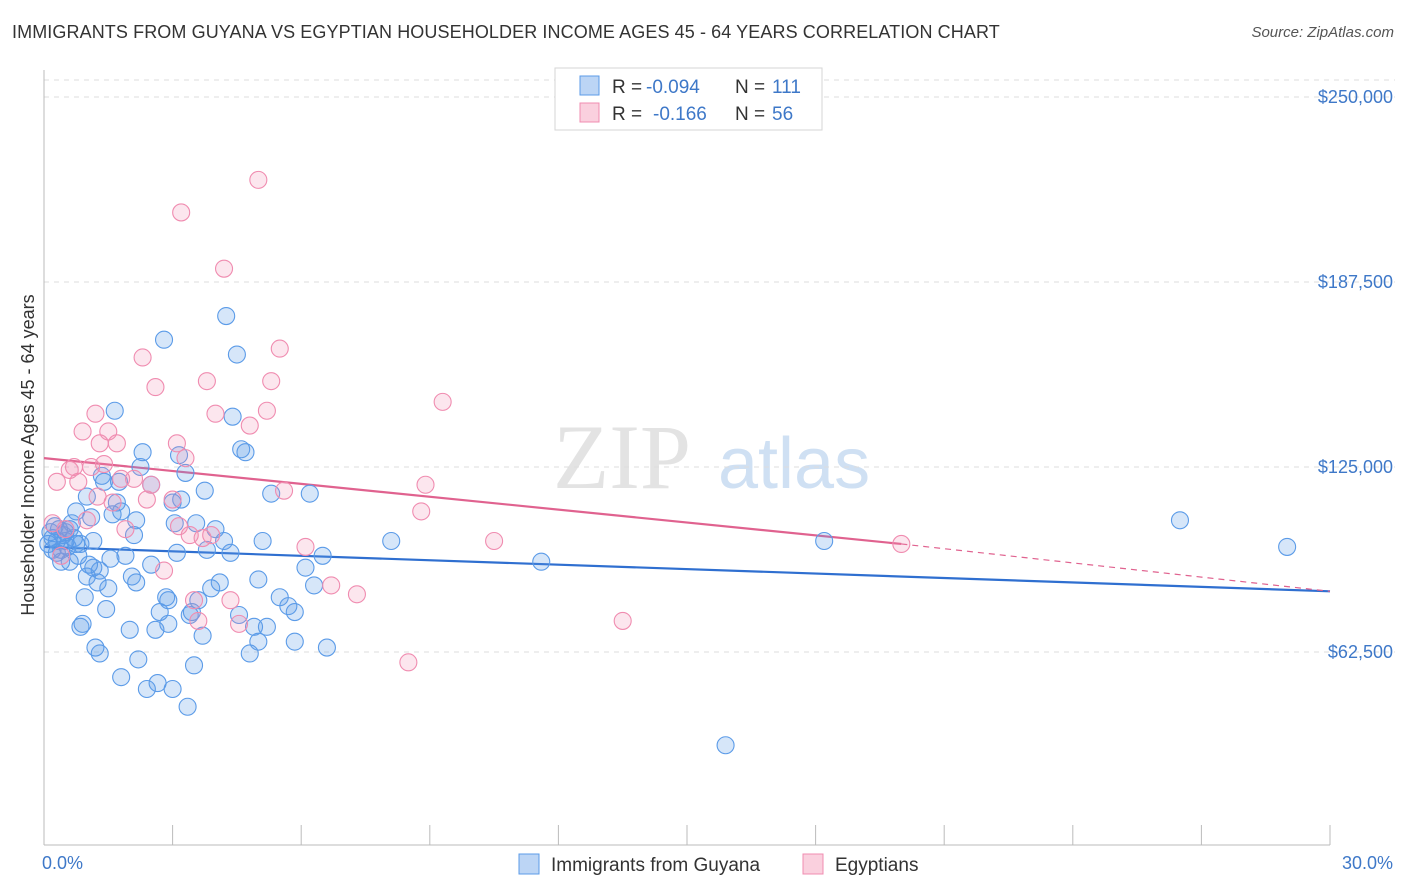  Describe the element at coordinates (655, 865) in the screenshot. I see `series-label-guyana: Immigrants from Guyana` at that location.